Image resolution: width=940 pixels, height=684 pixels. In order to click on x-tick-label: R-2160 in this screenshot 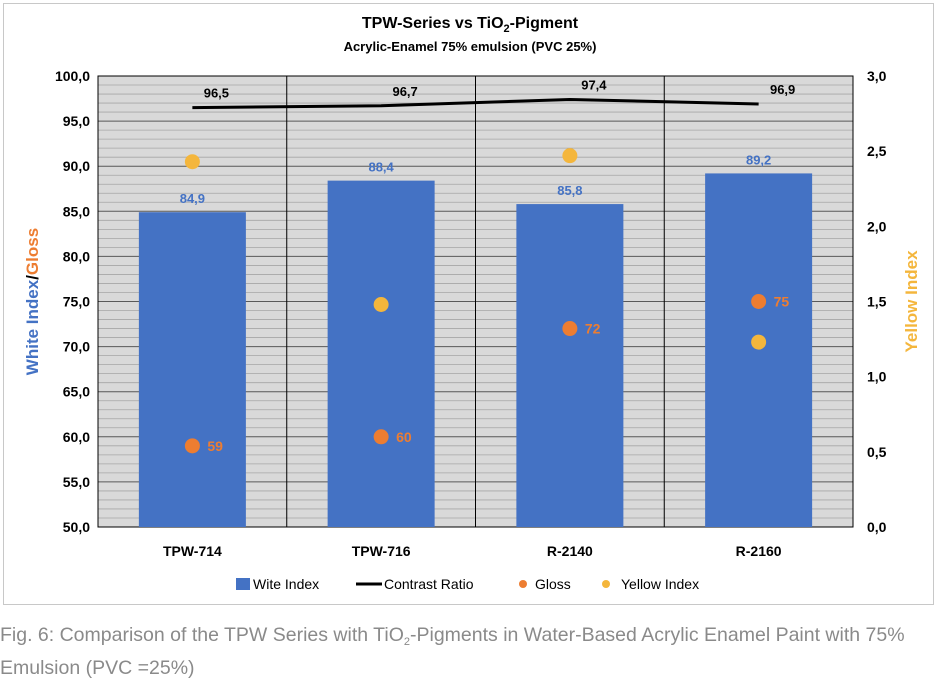, I will do `click(759, 551)`.